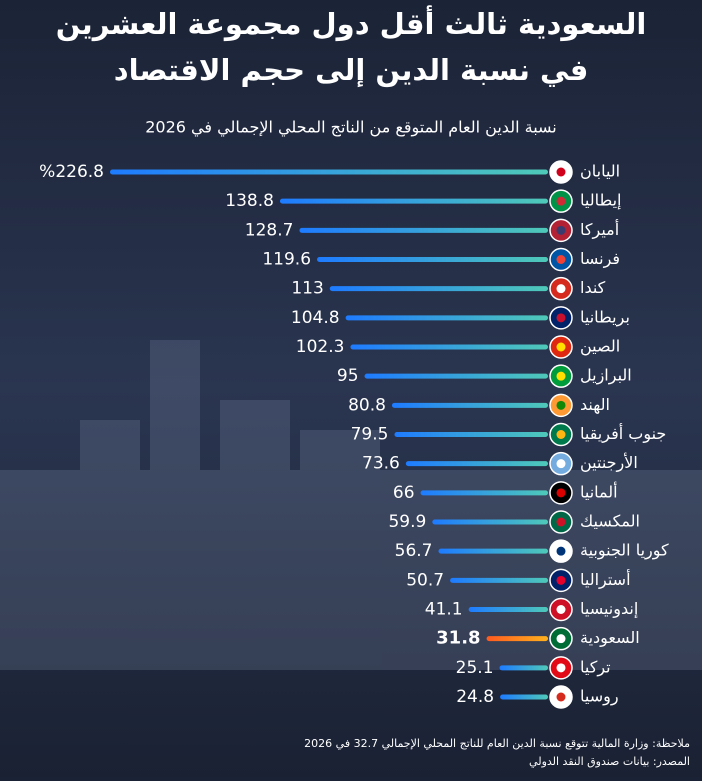  Describe the element at coordinates (609, 462) in the screenshot. I see `category-label: الأرجنتين` at that location.